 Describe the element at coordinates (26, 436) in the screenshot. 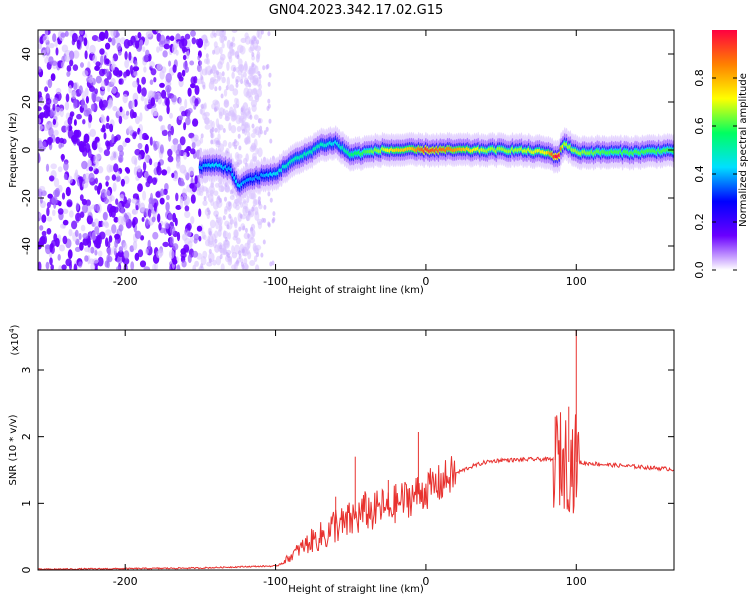

I see `y-tick-label: 2` at that location.